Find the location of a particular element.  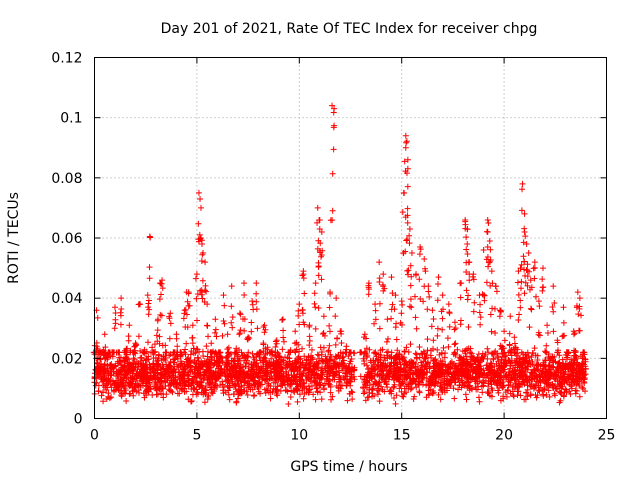

x-axis-label: GPS time / hours is located at coordinates (348, 467).